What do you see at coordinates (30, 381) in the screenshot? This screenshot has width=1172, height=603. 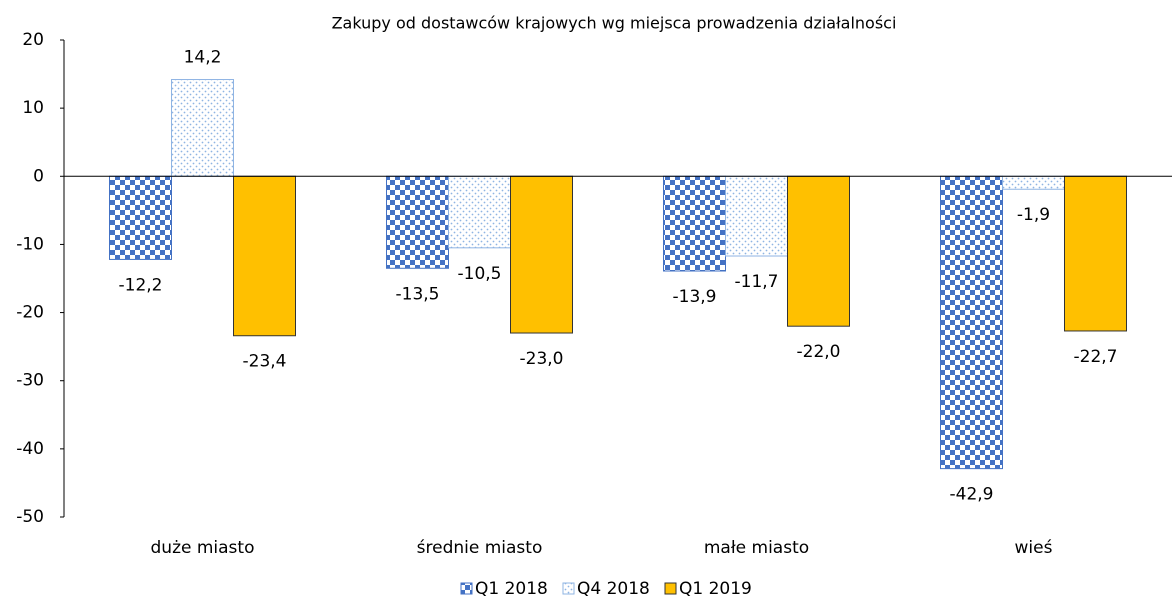 I see `y-tick-label: -30` at bounding box center [30, 381].